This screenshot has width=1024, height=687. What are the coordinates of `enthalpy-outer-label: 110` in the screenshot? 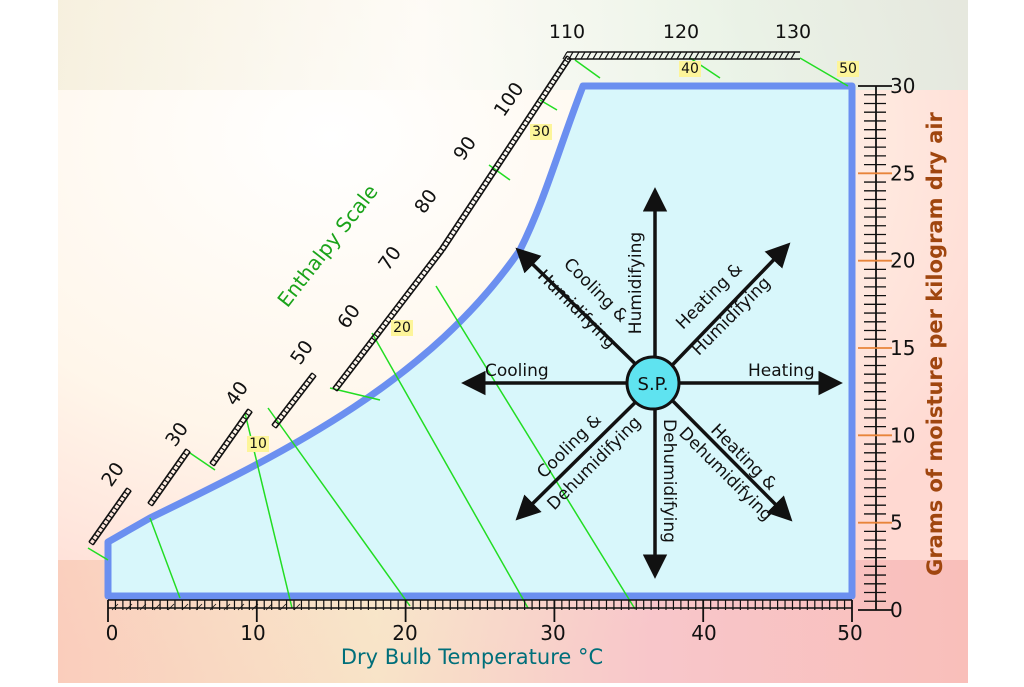 It's located at (567, 32).